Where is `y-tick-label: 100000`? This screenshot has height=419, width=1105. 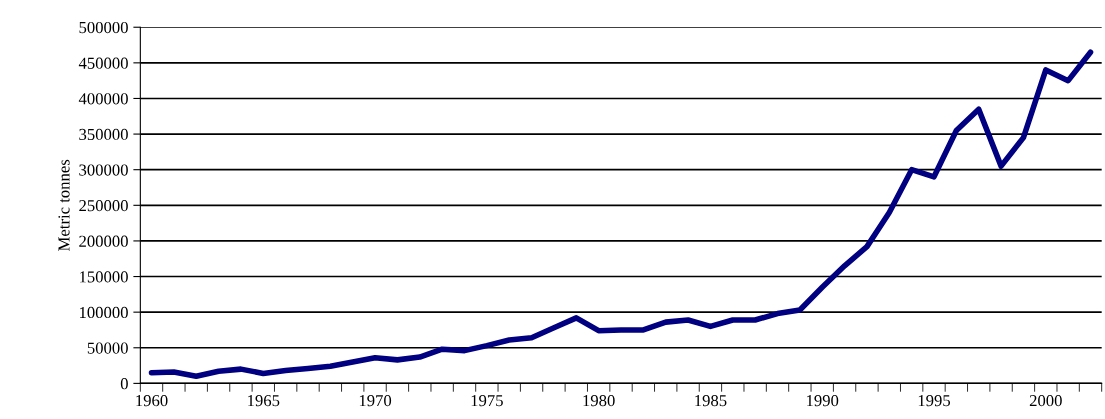
y-tick-label: 100000 is located at coordinates (104, 312).